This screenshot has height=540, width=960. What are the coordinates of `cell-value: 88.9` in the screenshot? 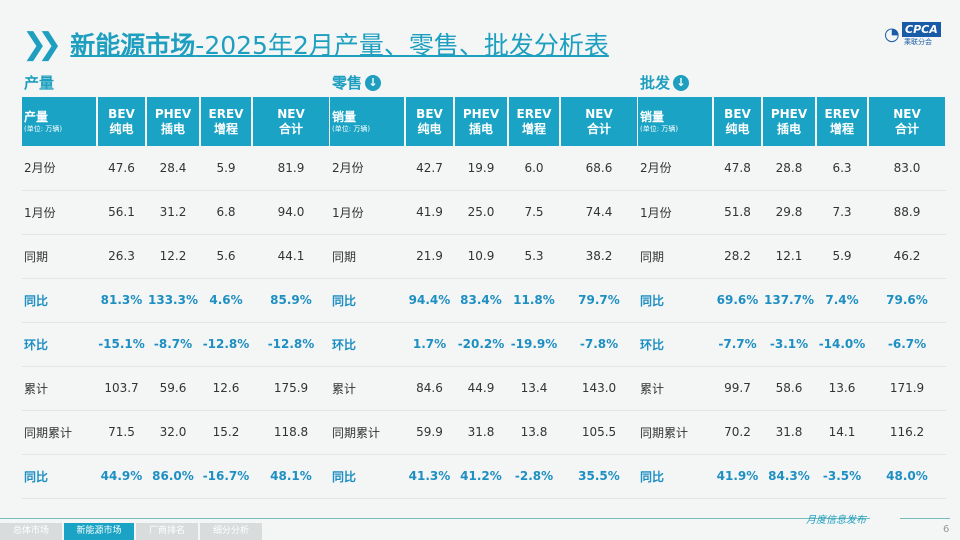 It's located at (907, 212).